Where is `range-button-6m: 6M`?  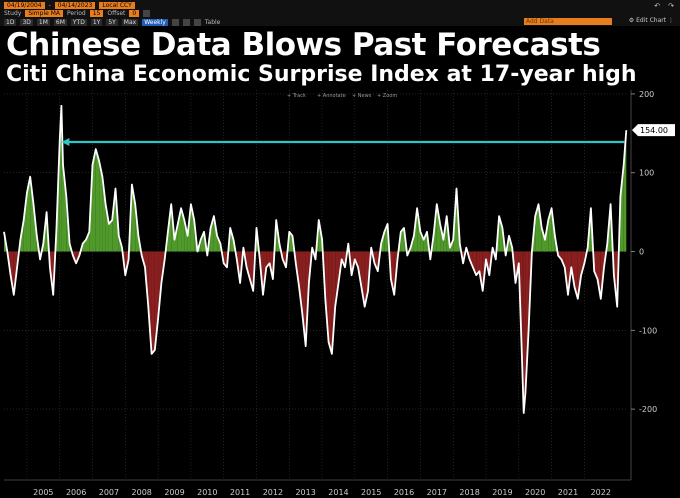 range-button-6m: 6M is located at coordinates (60, 22).